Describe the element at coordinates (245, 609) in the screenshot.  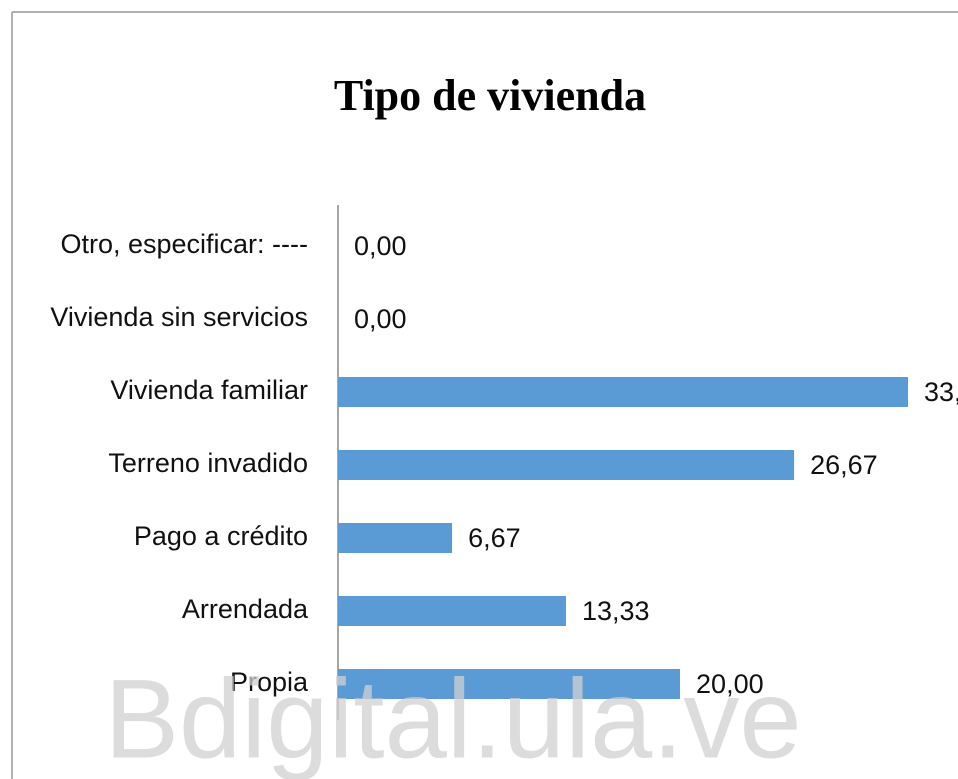
I see `y-tick-label: Arrendada` at that location.